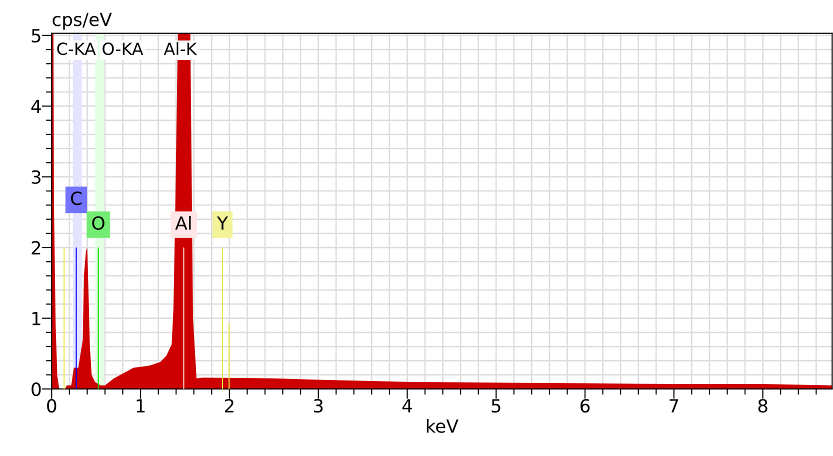 The height and width of the screenshot is (456, 833). Describe the element at coordinates (442, 425) in the screenshot. I see `x-axis-title: keV` at that location.